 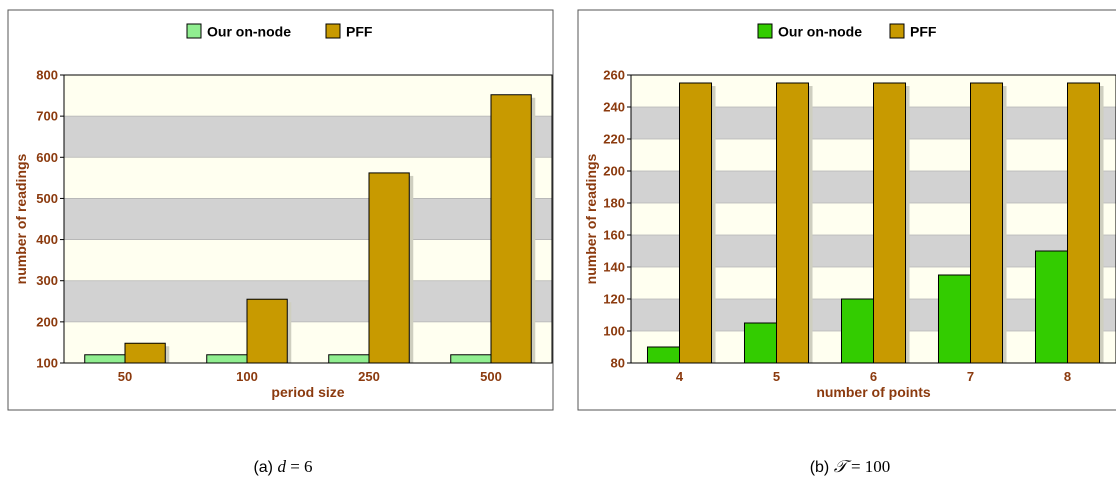 I want to click on y-tick-label: 80, so click(x=618, y=363).